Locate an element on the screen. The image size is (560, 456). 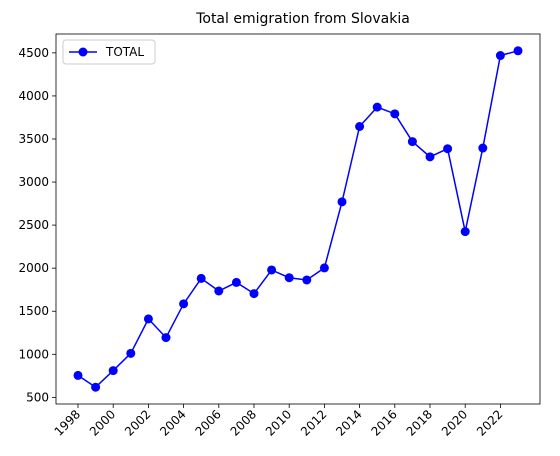
x-tick-label: 2016 is located at coordinates (383, 422).